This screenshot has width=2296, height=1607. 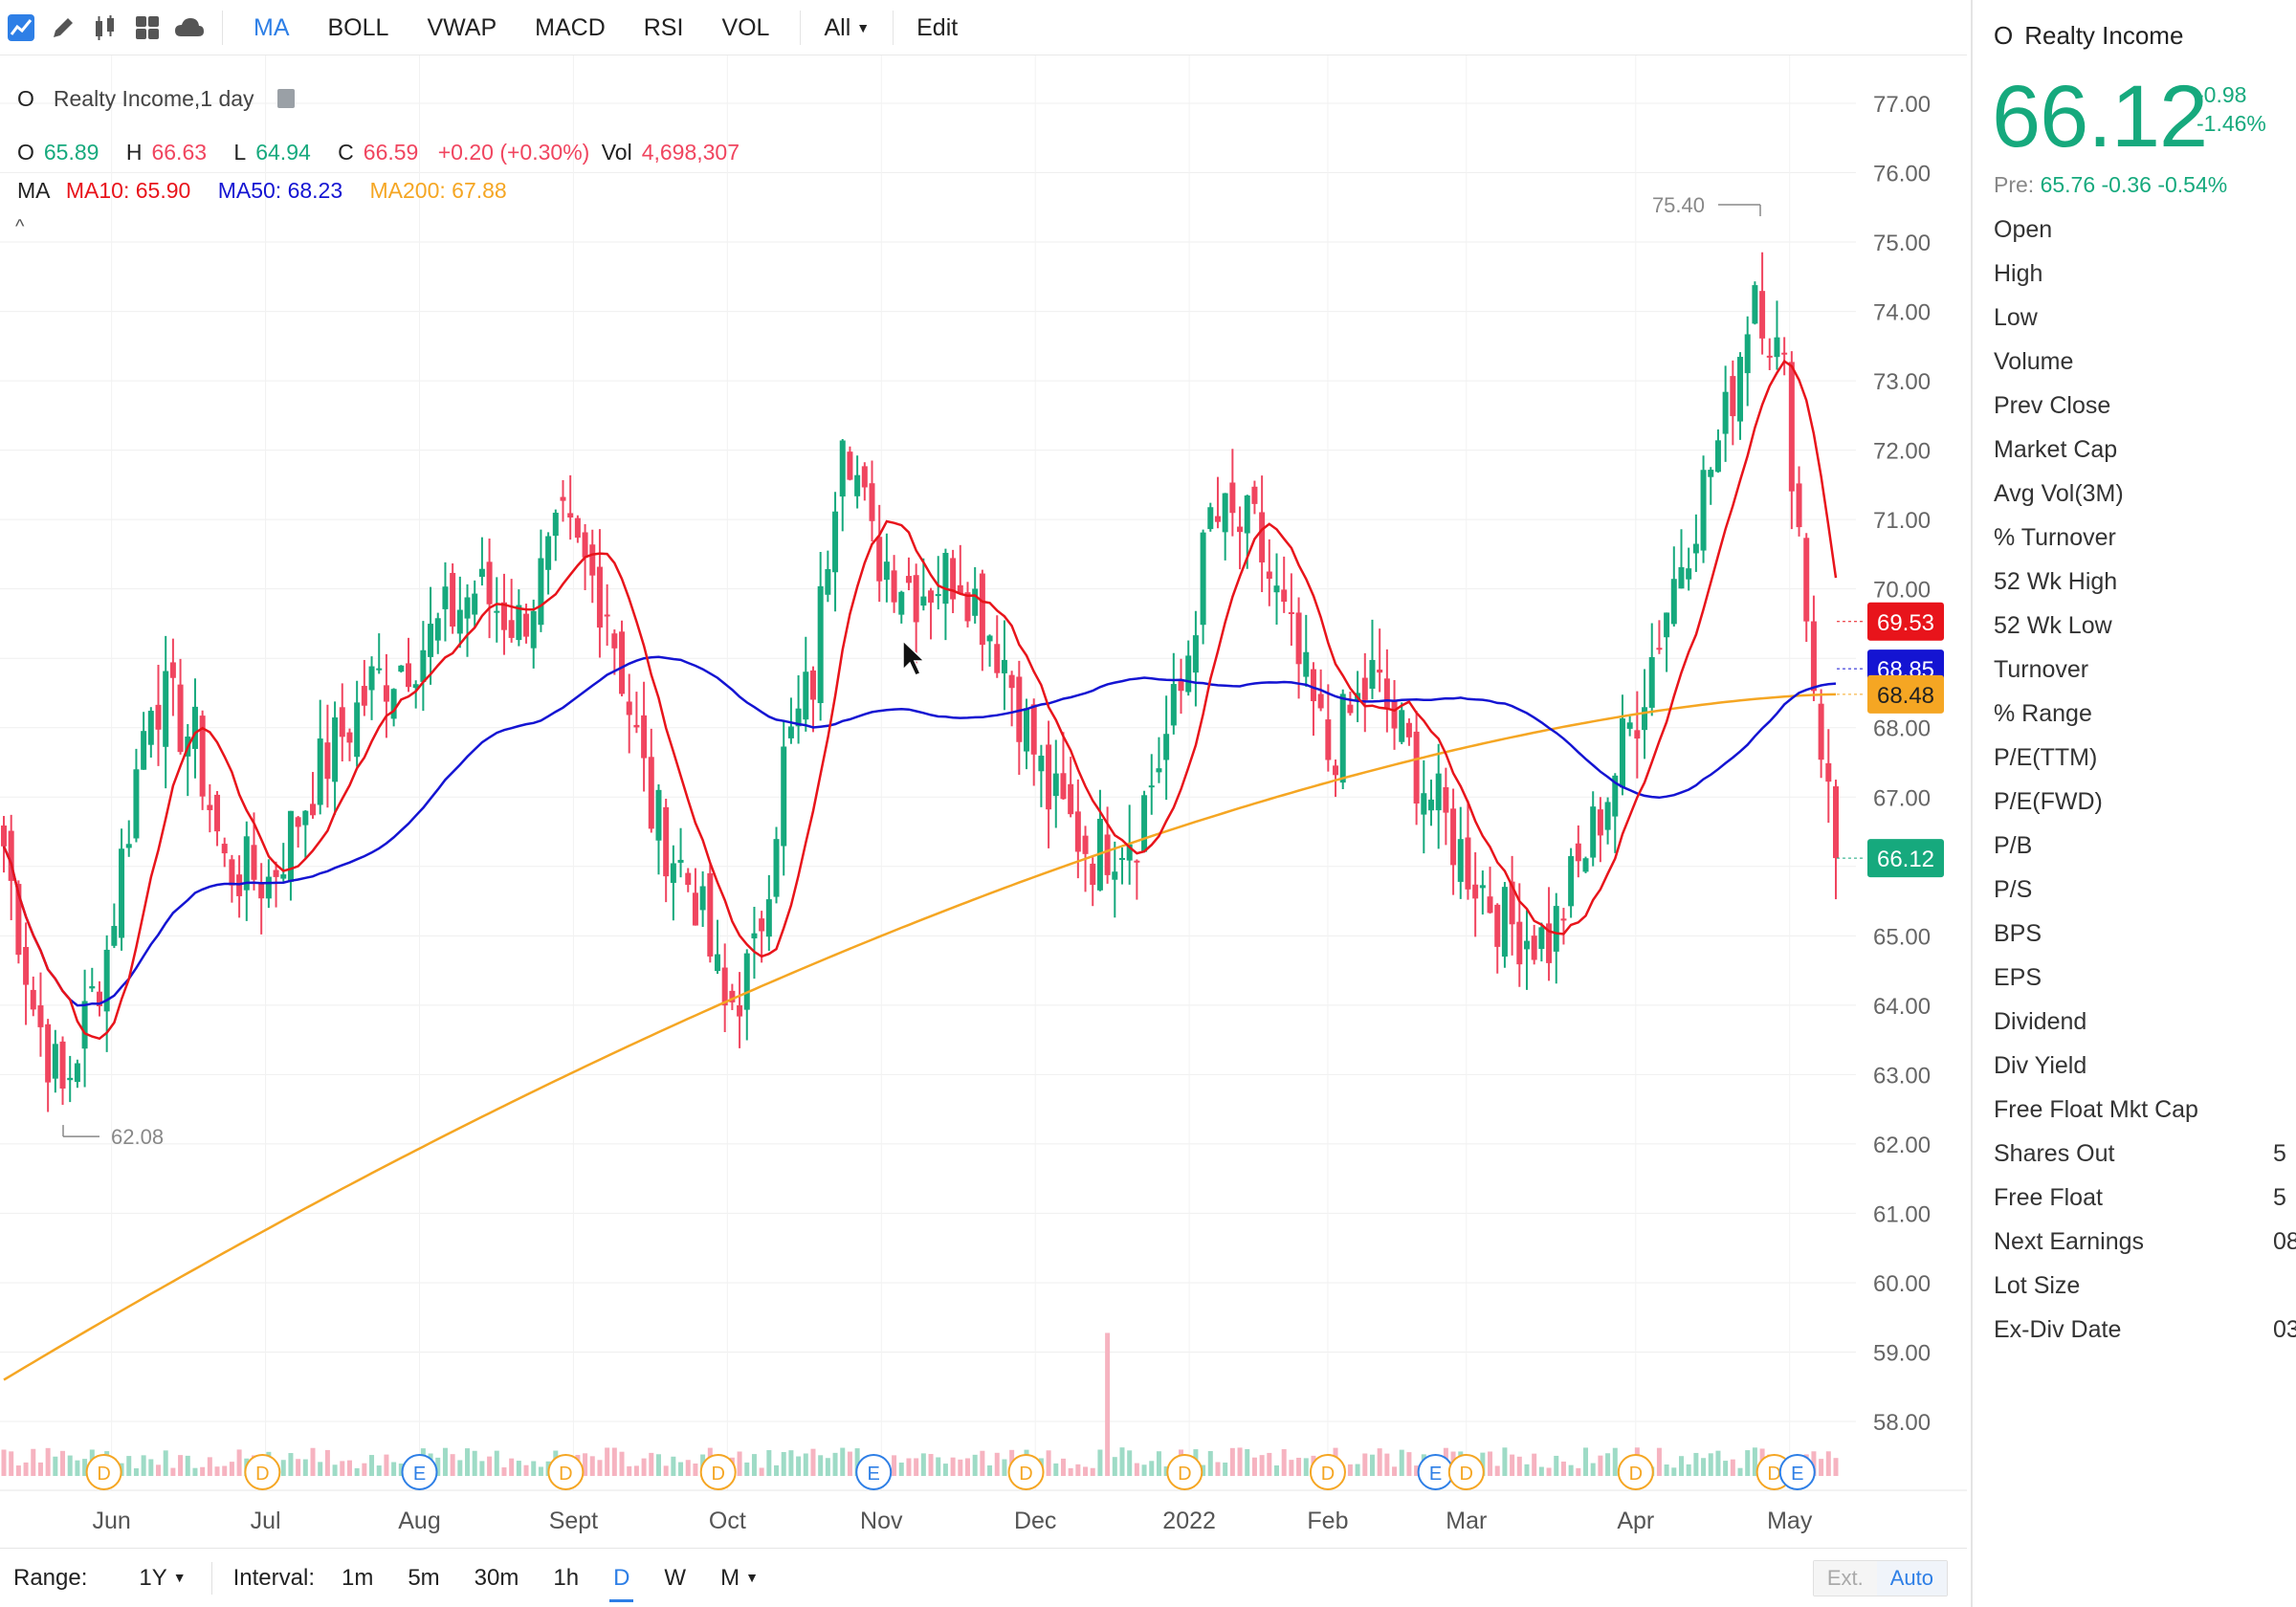 What do you see at coordinates (621, 1578) in the screenshot?
I see `interval-d: D` at bounding box center [621, 1578].